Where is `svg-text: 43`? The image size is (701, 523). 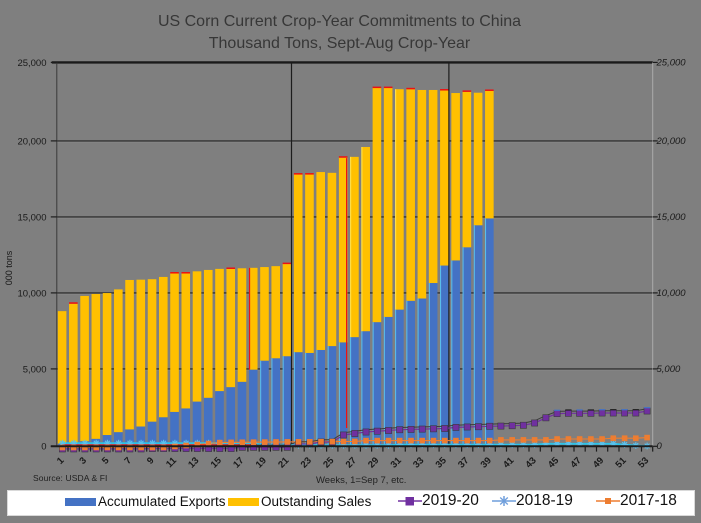
svg-text: 43 is located at coordinates (530, 462).